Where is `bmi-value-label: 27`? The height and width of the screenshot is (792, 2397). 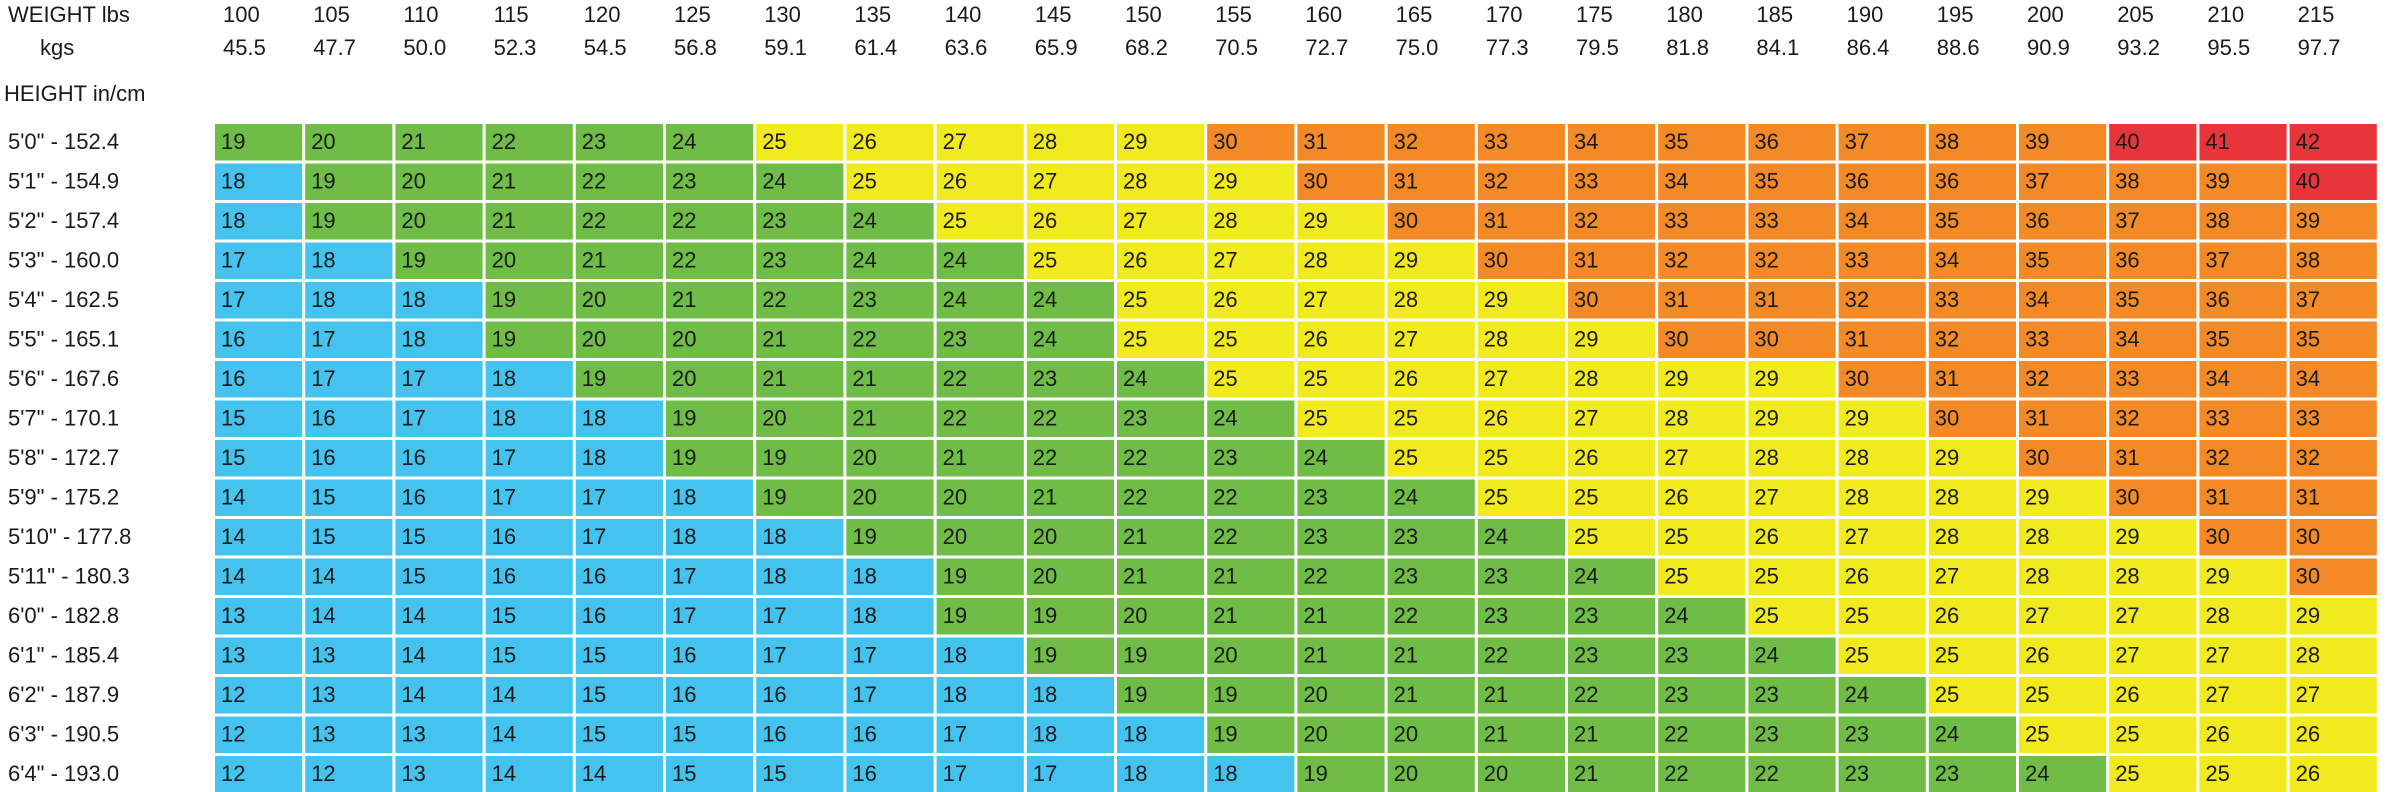
bmi-value-label: 27 is located at coordinates (1135, 220).